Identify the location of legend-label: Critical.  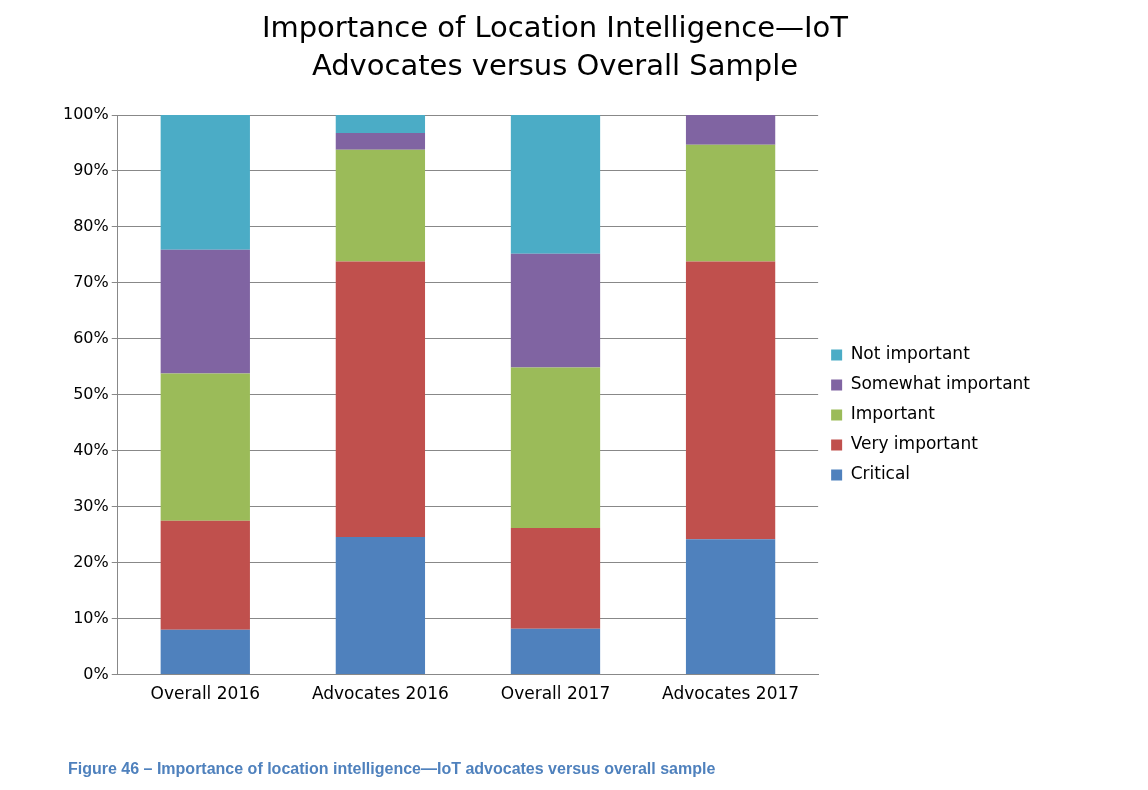
(880, 473).